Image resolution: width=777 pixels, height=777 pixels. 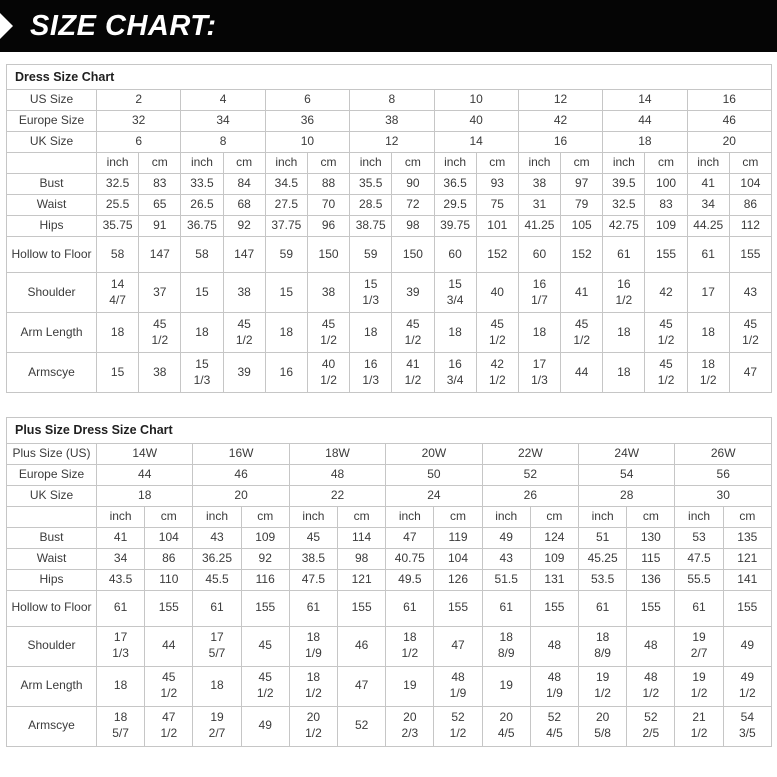 What do you see at coordinates (138, 121) in the screenshot?
I see `size-value: 32` at bounding box center [138, 121].